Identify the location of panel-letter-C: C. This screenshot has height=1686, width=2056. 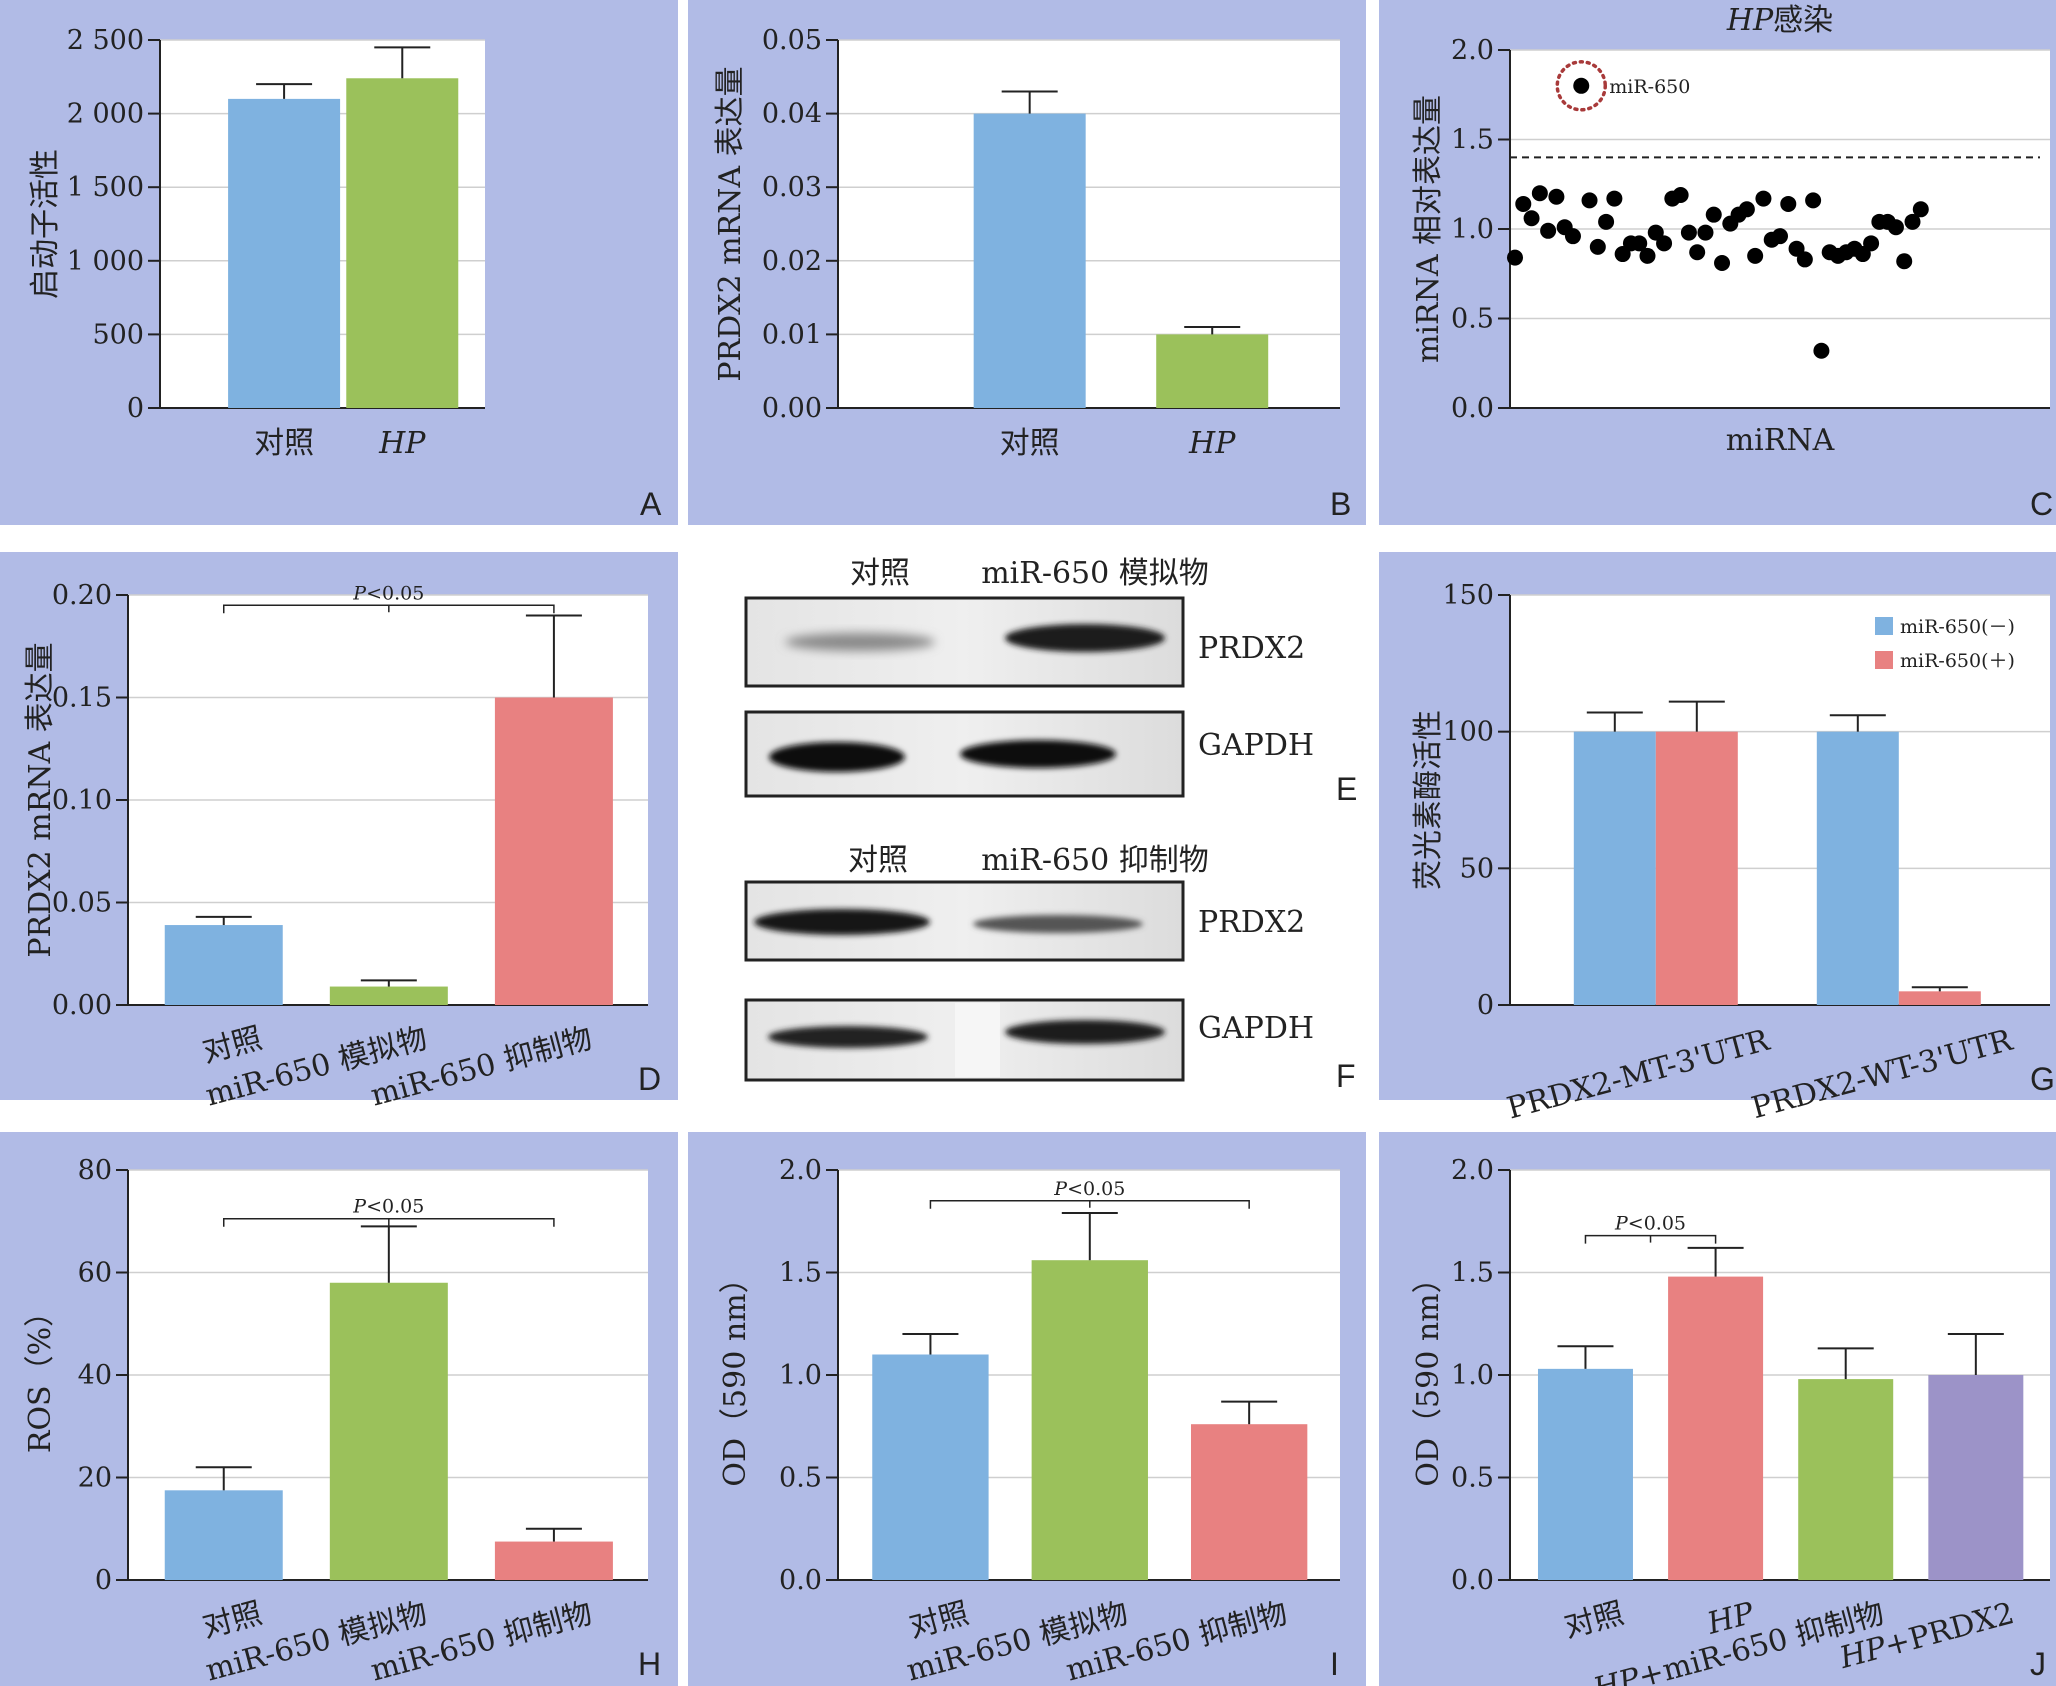
(2041, 504).